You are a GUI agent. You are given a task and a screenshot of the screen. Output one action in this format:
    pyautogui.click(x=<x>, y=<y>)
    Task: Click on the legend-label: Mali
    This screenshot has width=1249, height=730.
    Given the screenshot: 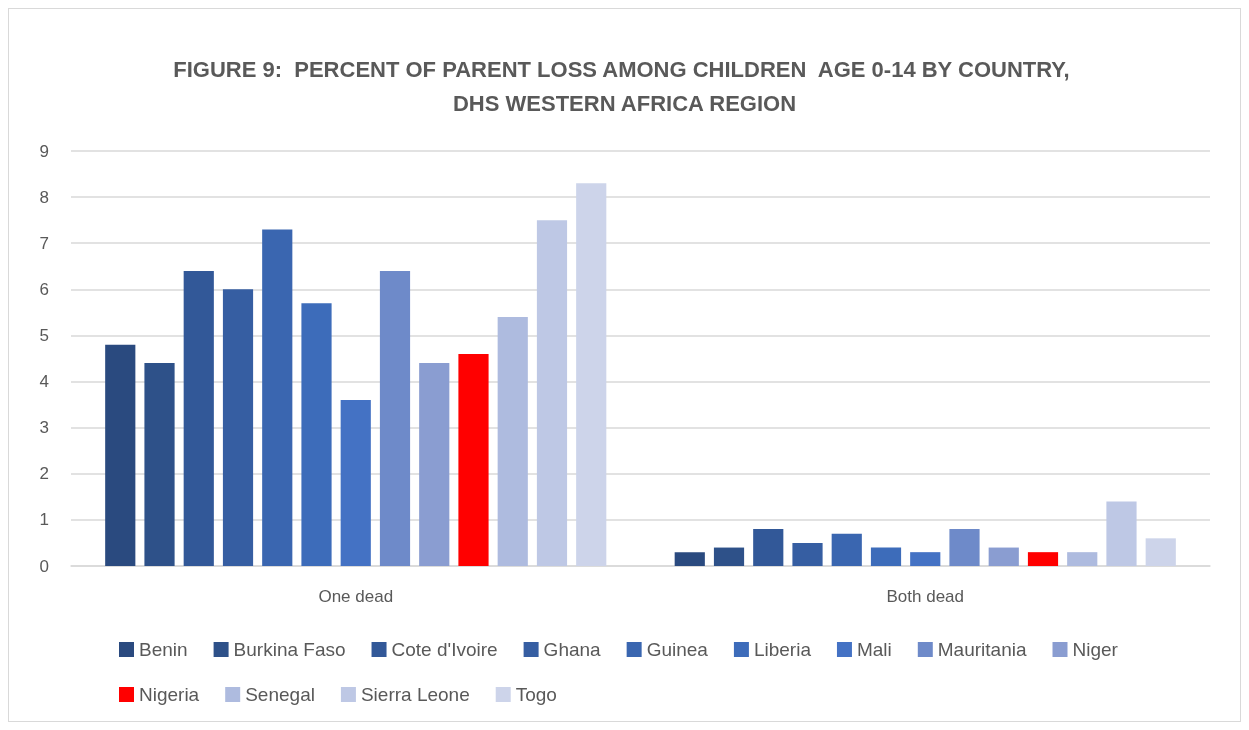 What is the action you would take?
    pyautogui.click(x=874, y=649)
    